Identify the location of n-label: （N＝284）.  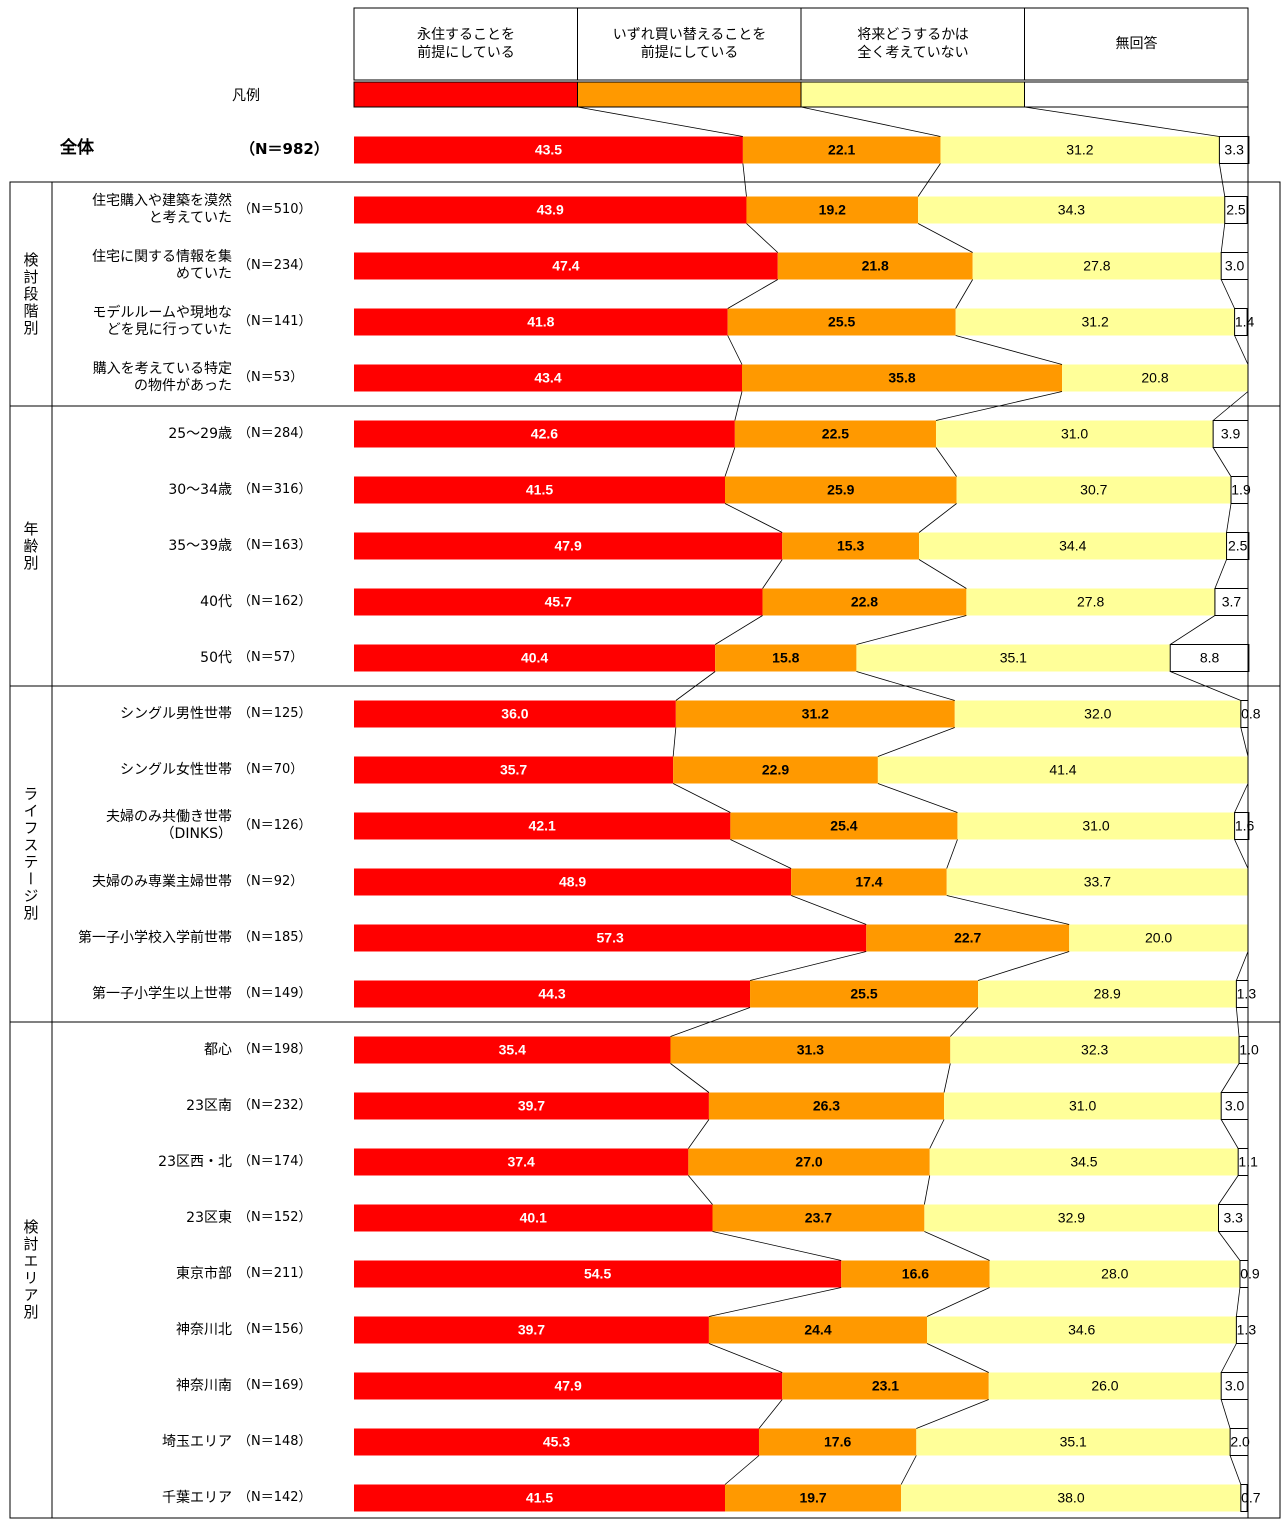
(275, 433).